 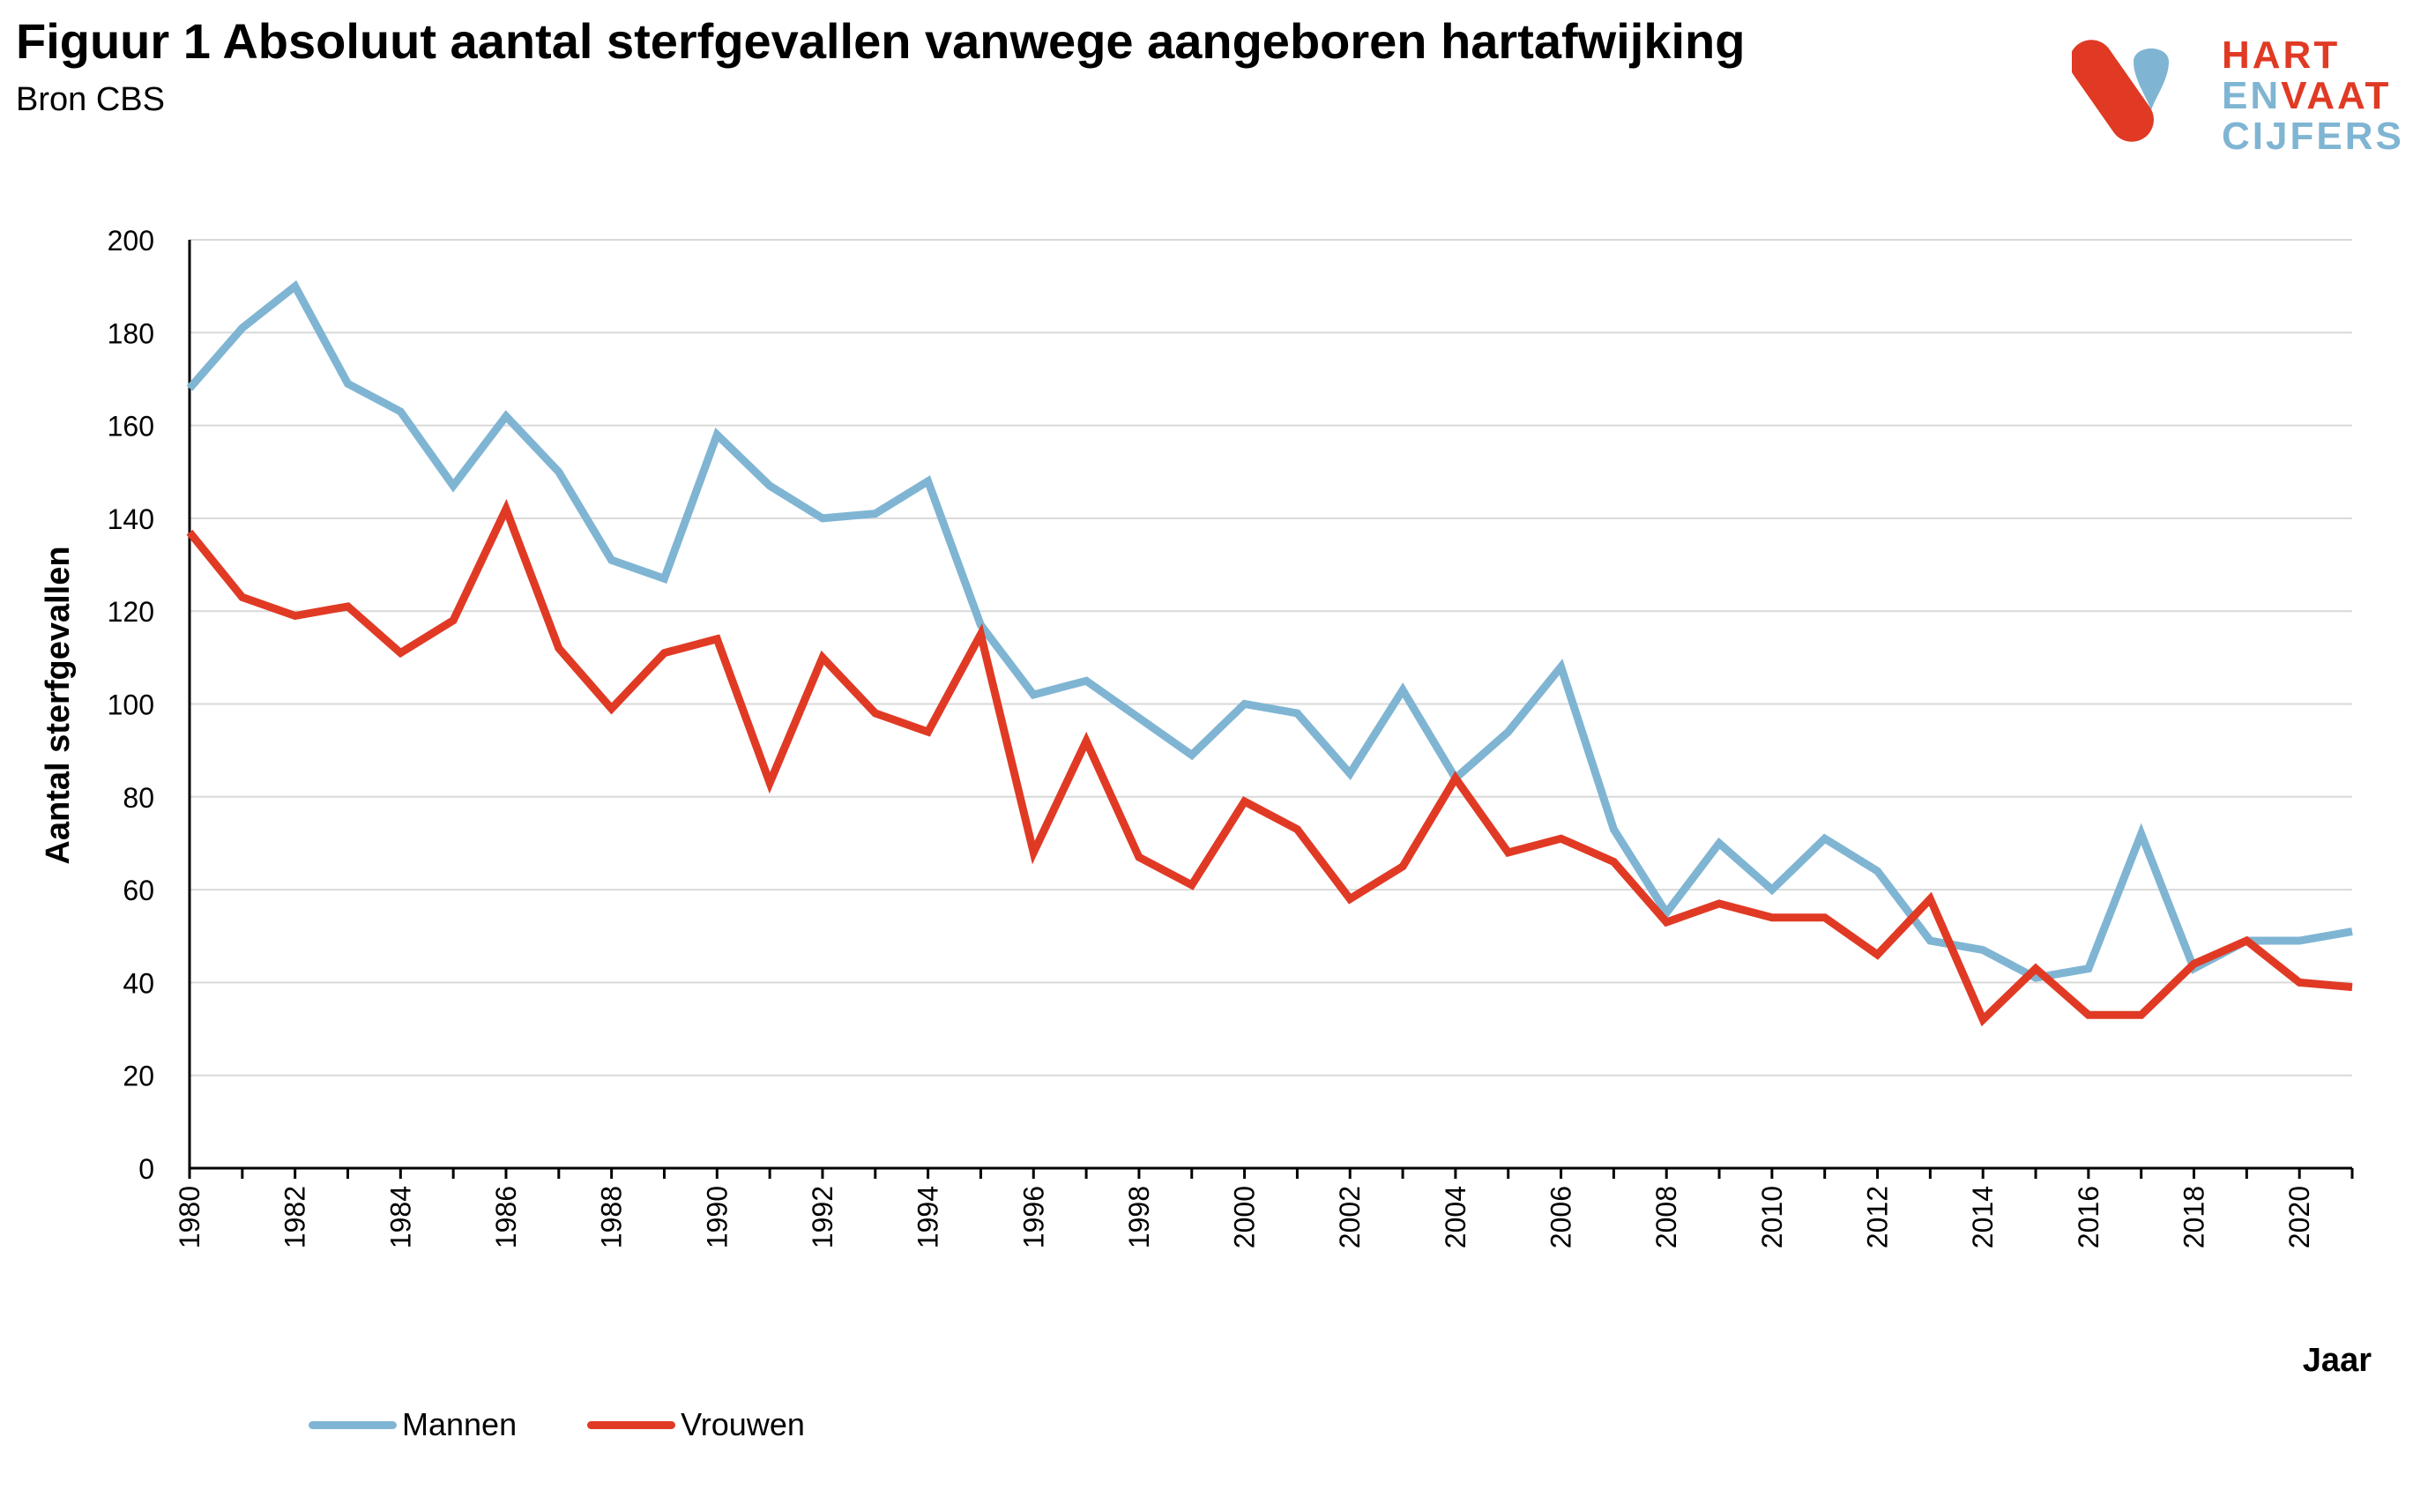 What do you see at coordinates (2151, 79) in the screenshot?
I see `logo-blue-drop` at bounding box center [2151, 79].